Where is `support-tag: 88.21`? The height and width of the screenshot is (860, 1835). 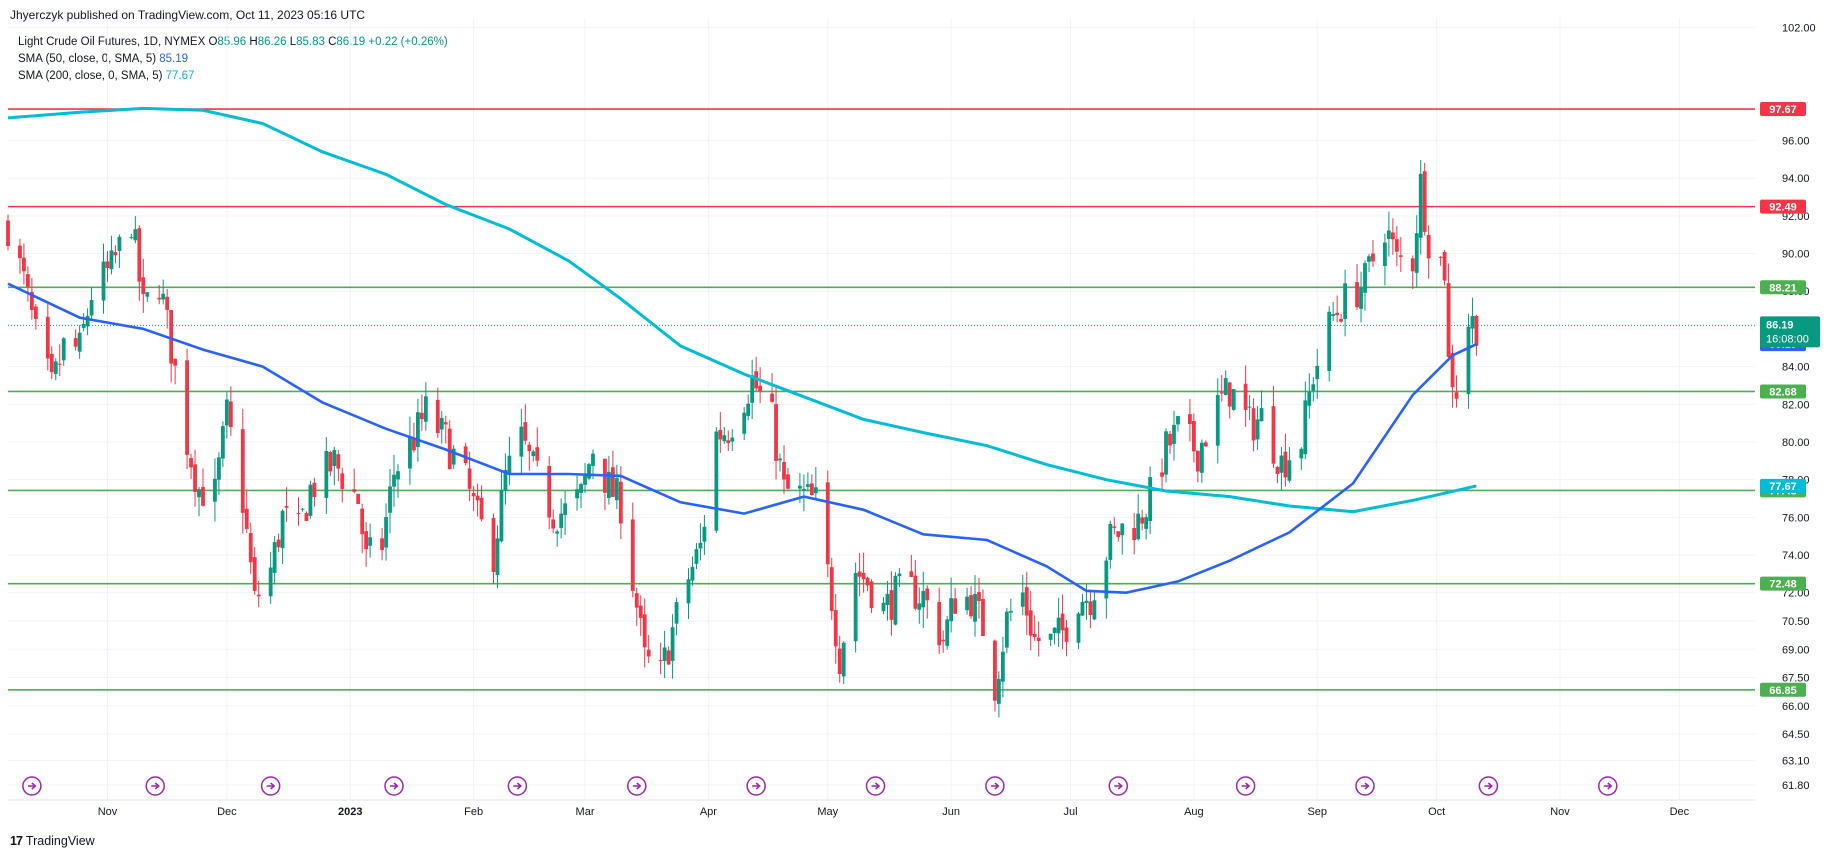 support-tag: 88.21 is located at coordinates (1783, 288).